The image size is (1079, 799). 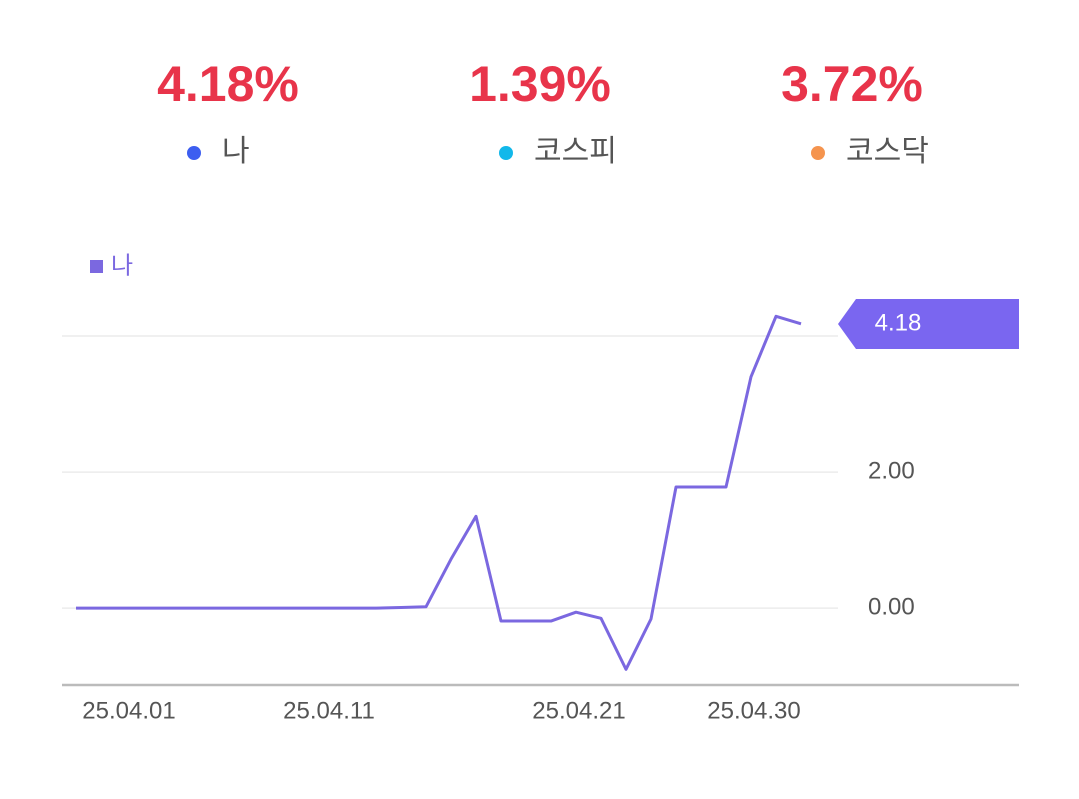 What do you see at coordinates (236, 151) in the screenshot?
I see `stat-name: 나` at bounding box center [236, 151].